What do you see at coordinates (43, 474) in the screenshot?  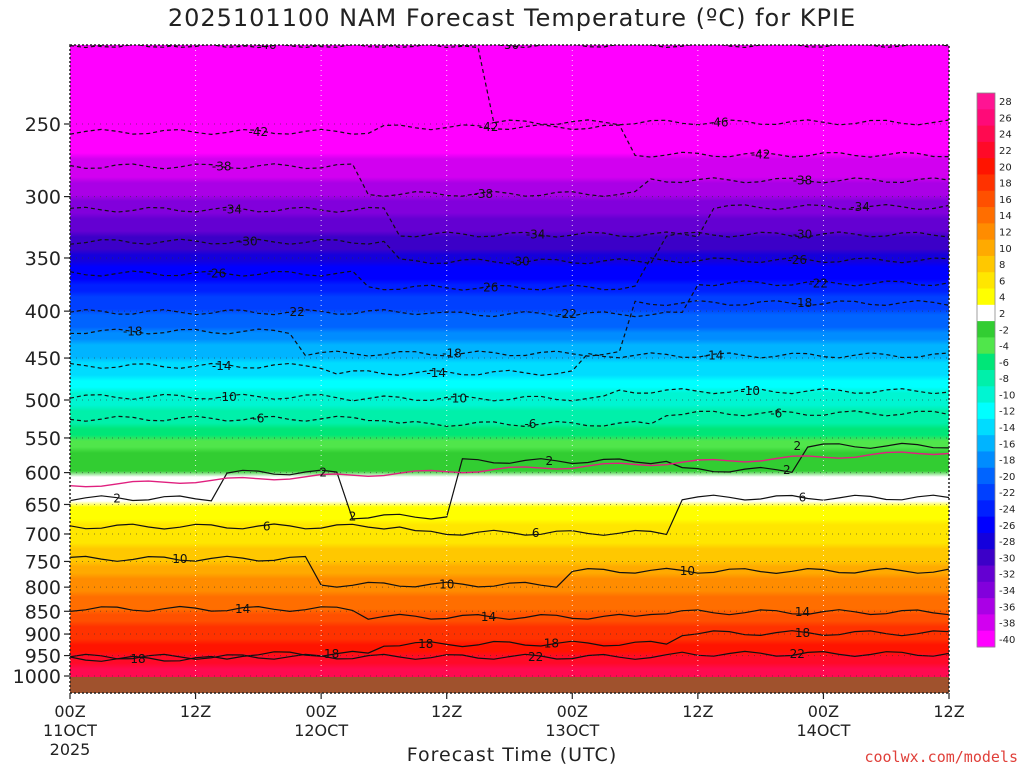 I see `y-tick-label: 600` at bounding box center [43, 474].